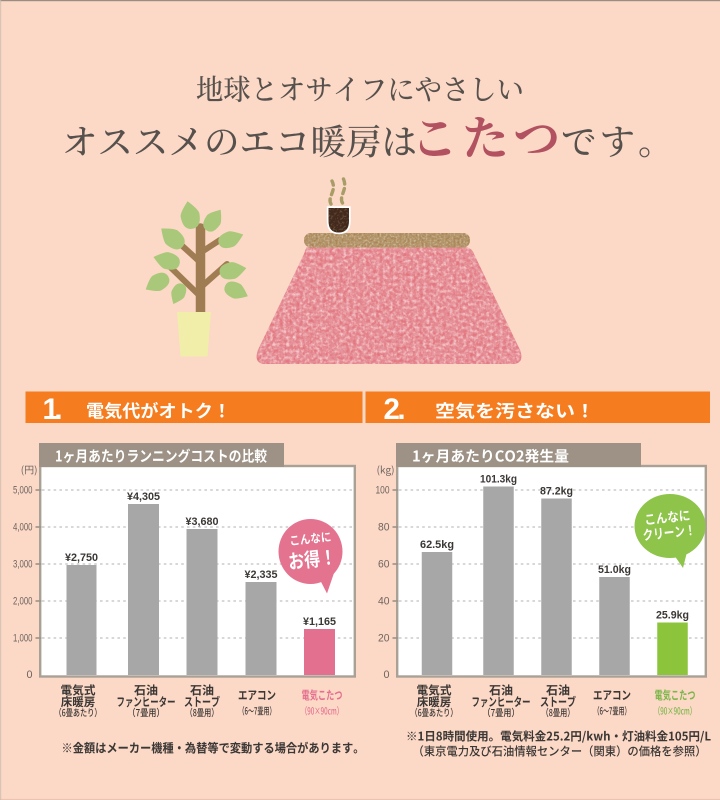 The height and width of the screenshot is (800, 720). What do you see at coordinates (383, 491) in the screenshot?
I see `svg-text: 100` at bounding box center [383, 491].